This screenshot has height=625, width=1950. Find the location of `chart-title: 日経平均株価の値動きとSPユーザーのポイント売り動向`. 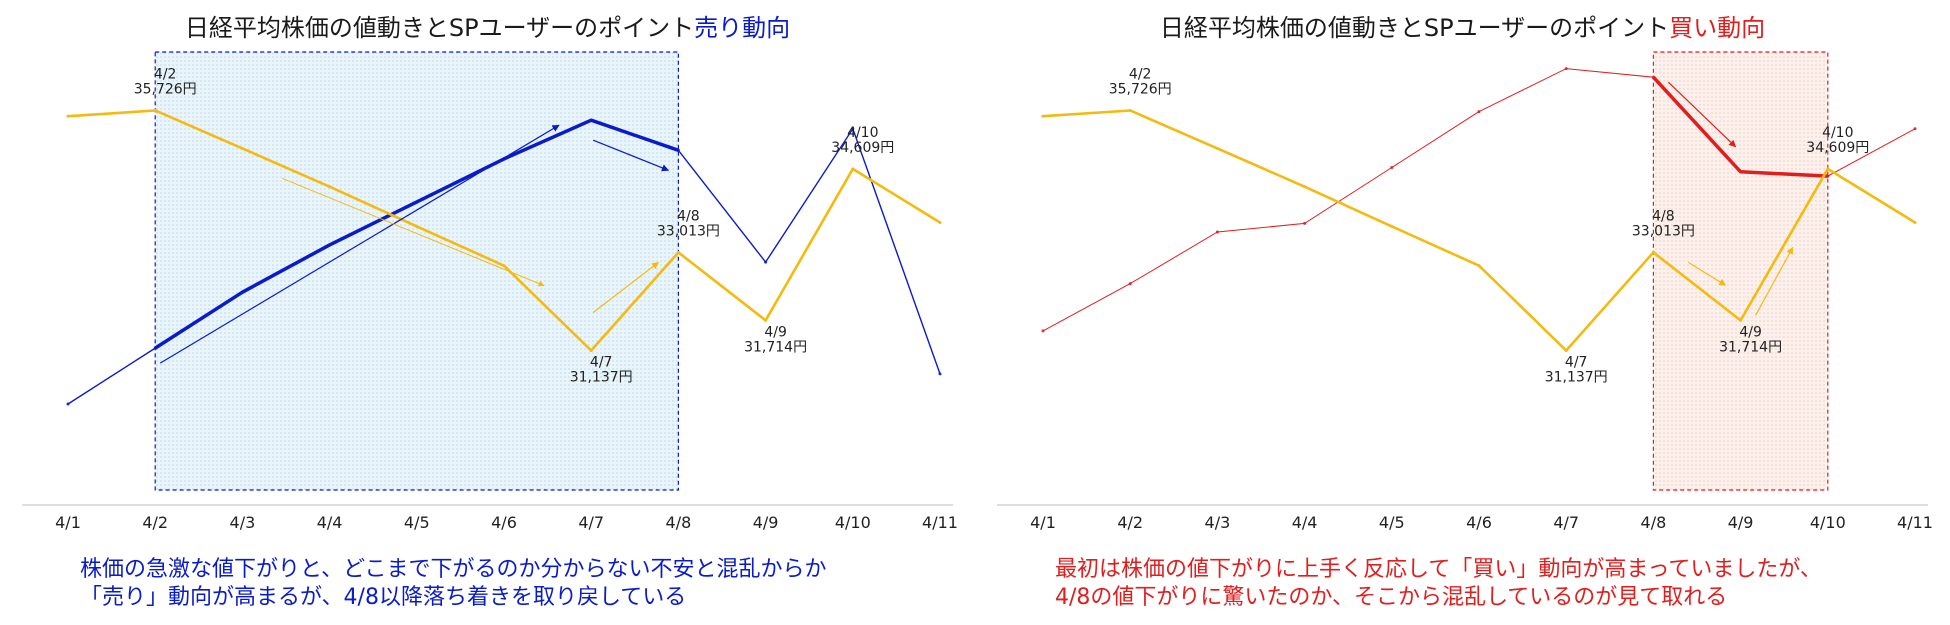

chart-title: 日経平均株価の値動きとSPユーザーのポイント売り動向 is located at coordinates (487, 25).